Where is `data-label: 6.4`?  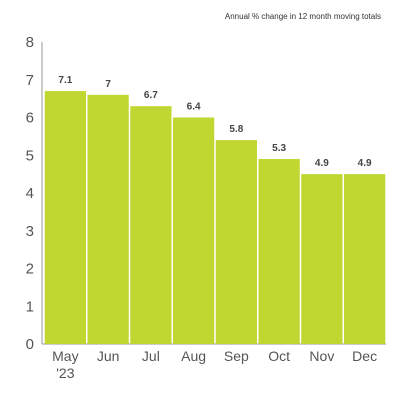
data-label: 6.4 is located at coordinates (194, 107).